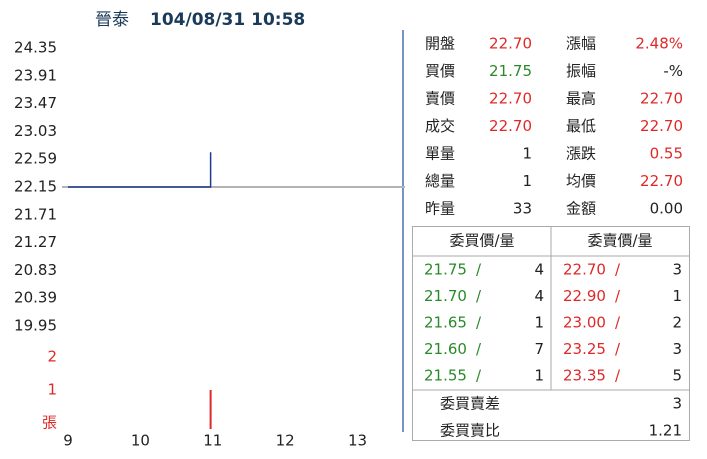 This screenshot has height=459, width=707. What do you see at coordinates (35, 326) in the screenshot?
I see `y-tick-label: 19.95` at bounding box center [35, 326].